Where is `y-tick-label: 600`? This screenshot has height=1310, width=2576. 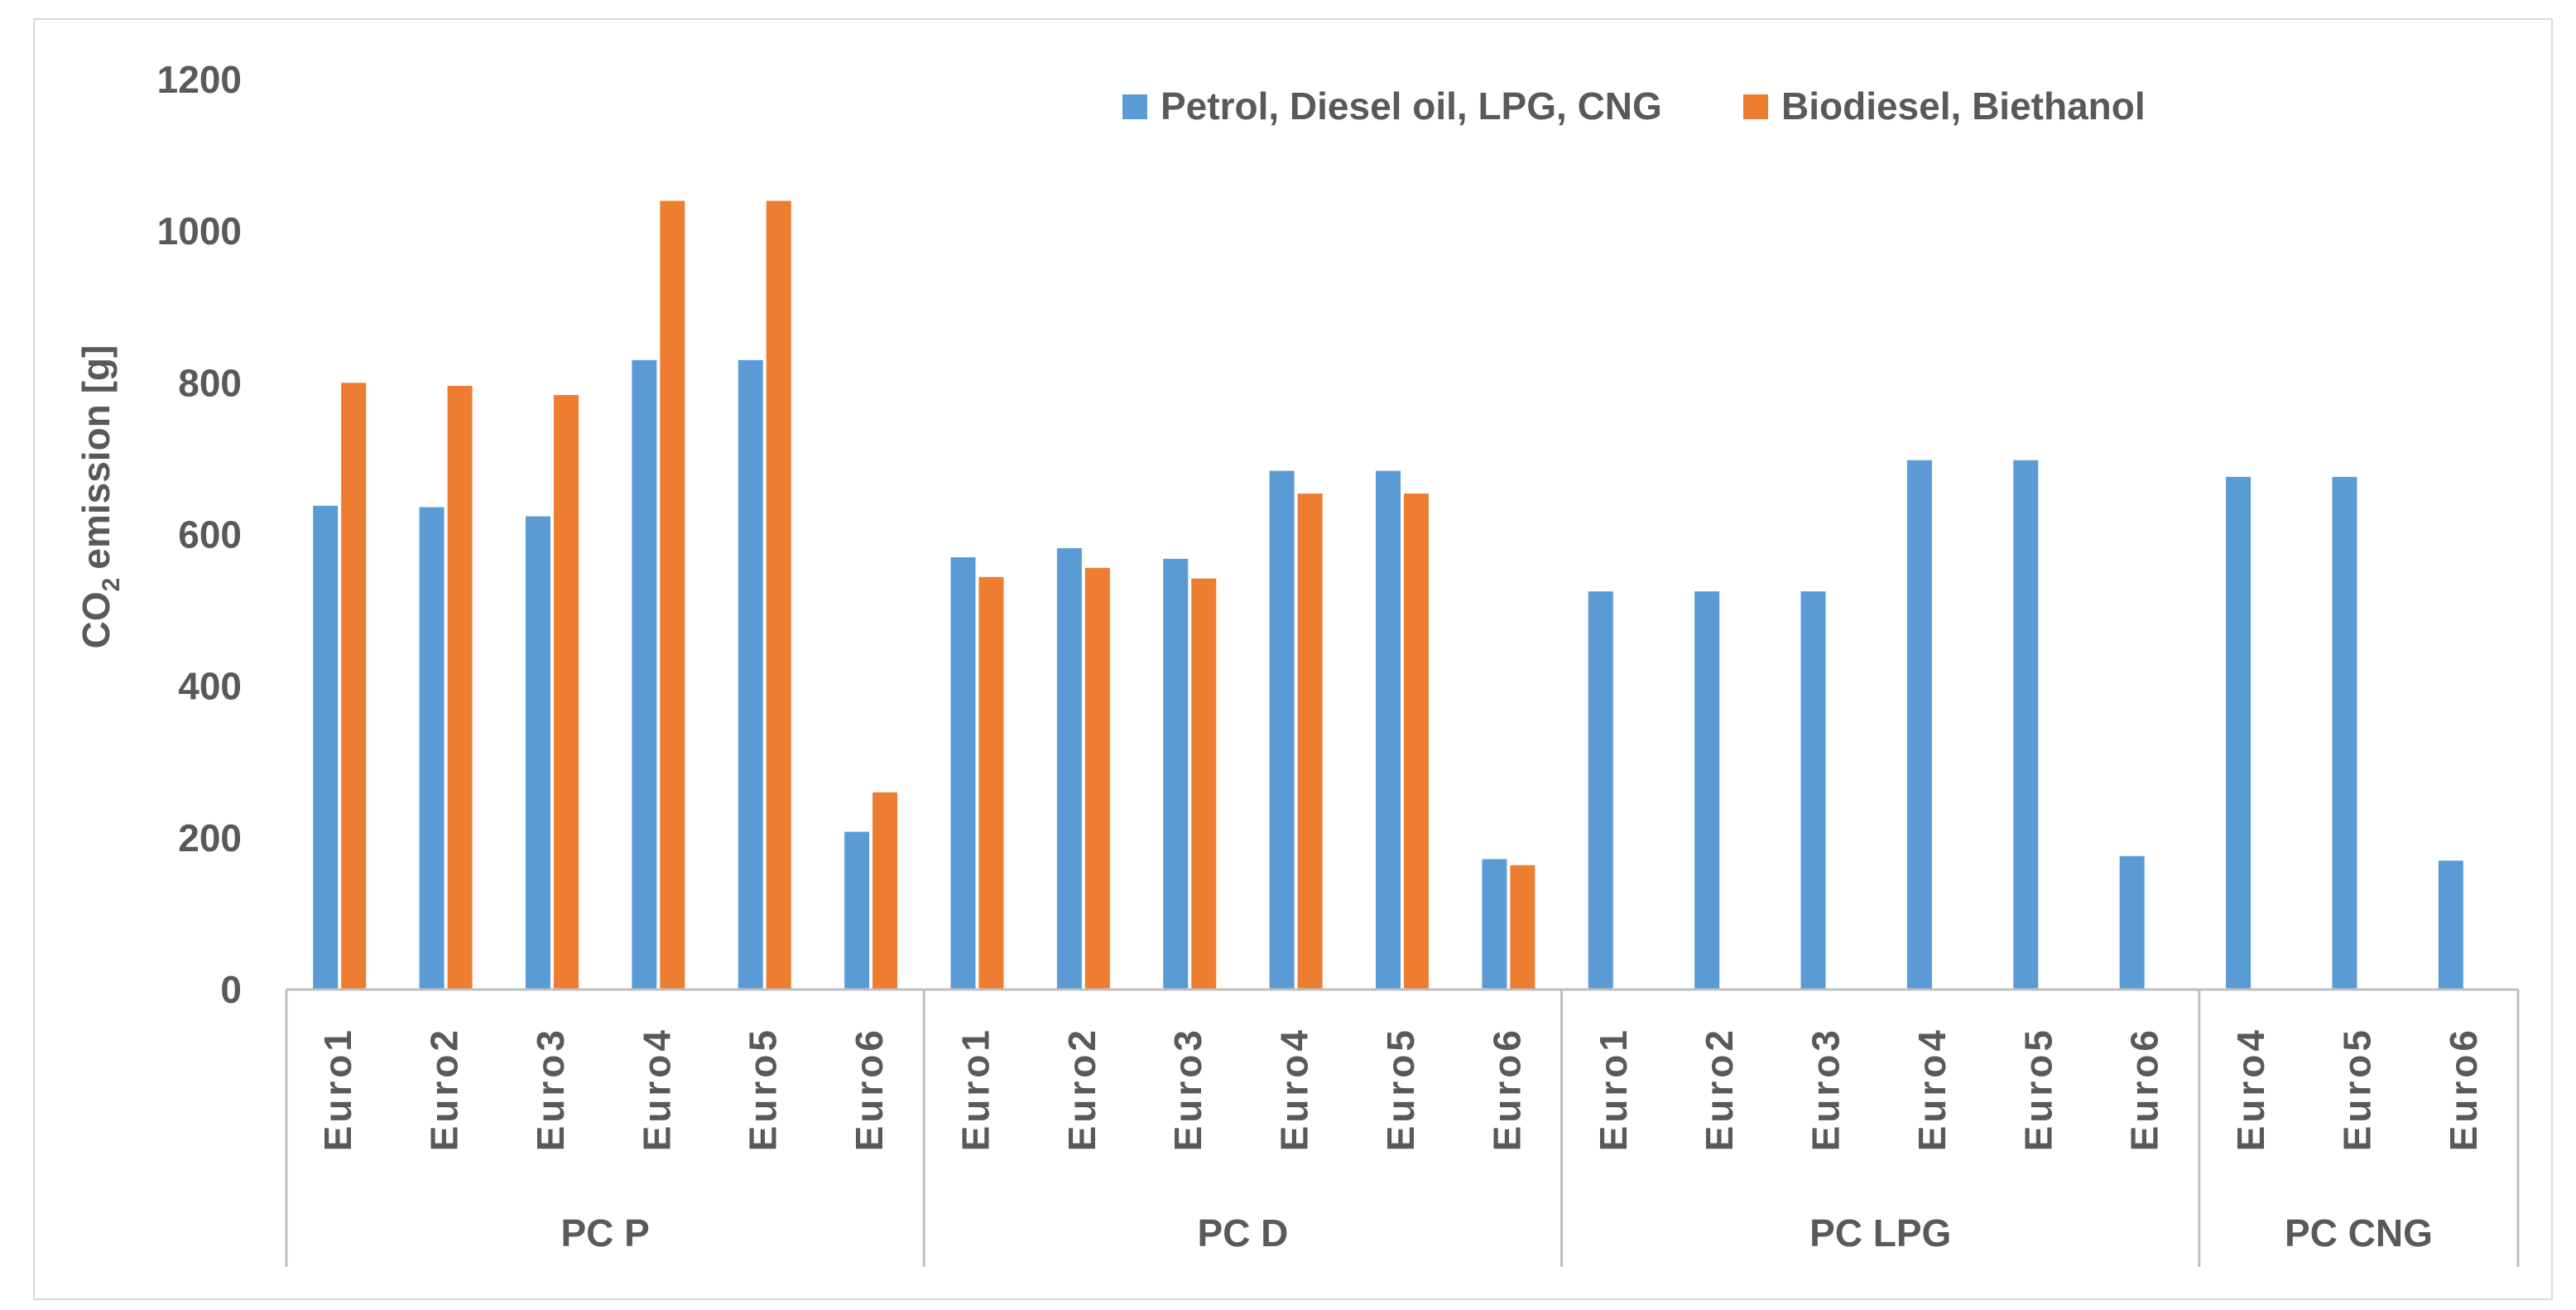 y-tick-label: 600 is located at coordinates (210, 534).